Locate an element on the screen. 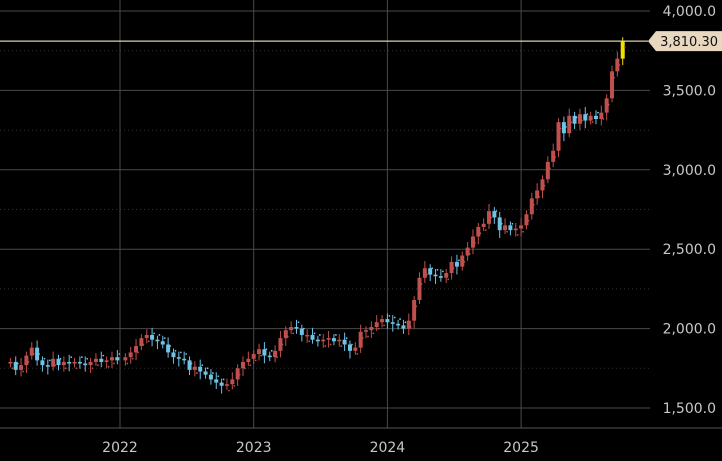 The image size is (722, 461). y-tick-label: 3,500.0 is located at coordinates (689, 91).